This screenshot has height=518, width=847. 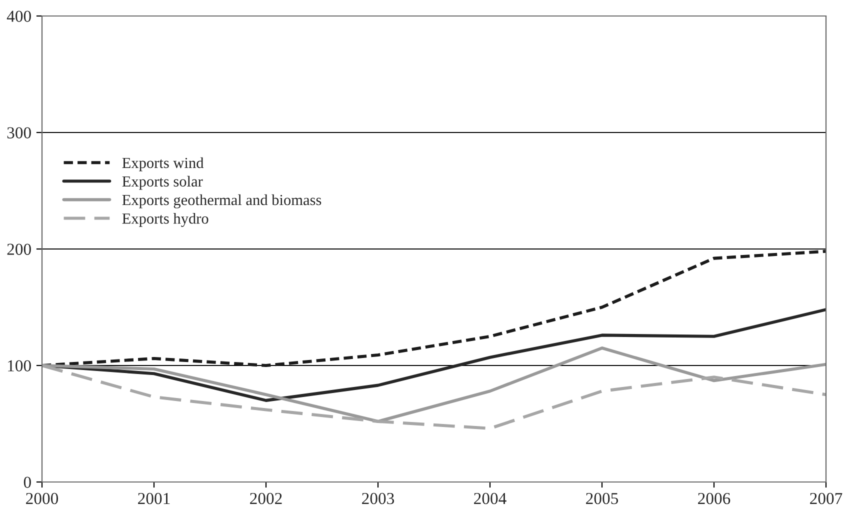 I want to click on x-tick-label: 2005, so click(x=602, y=498).